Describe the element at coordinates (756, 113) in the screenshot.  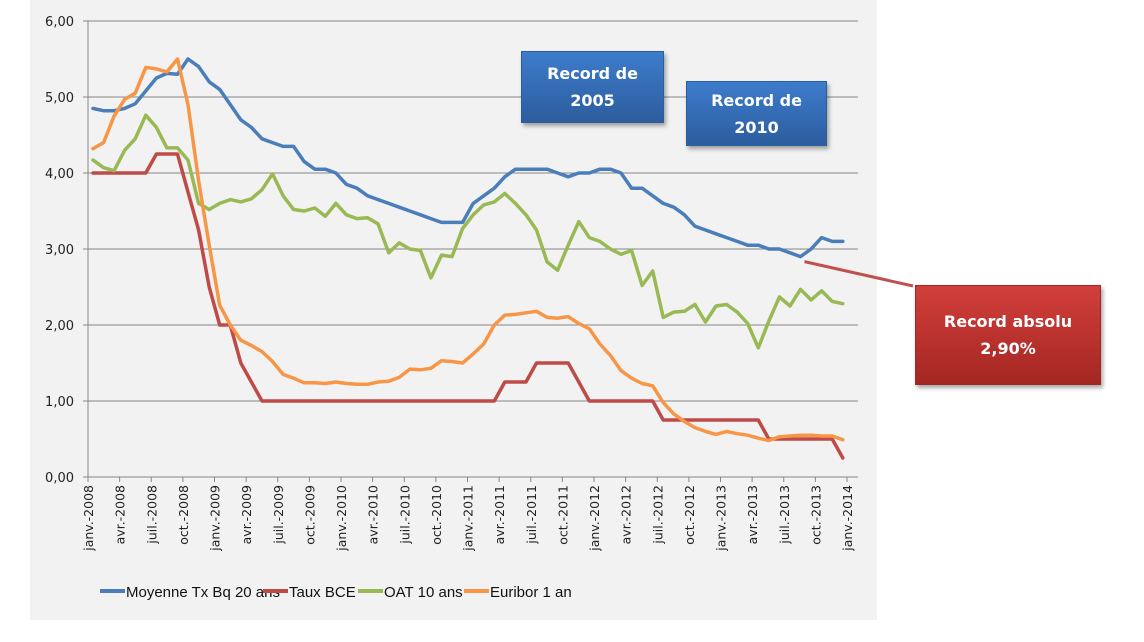
I see `annotation-record-2010: Record de 2010` at that location.